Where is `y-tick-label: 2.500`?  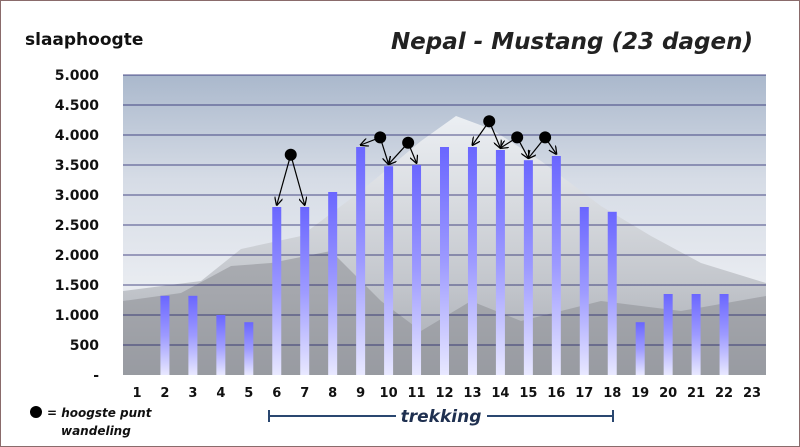 y-tick-label: 2.500 is located at coordinates (77, 226).